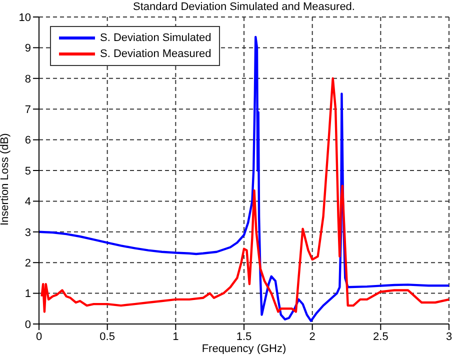  What do you see at coordinates (380, 336) in the screenshot?
I see `x-tick-label: 2.5` at bounding box center [380, 336].